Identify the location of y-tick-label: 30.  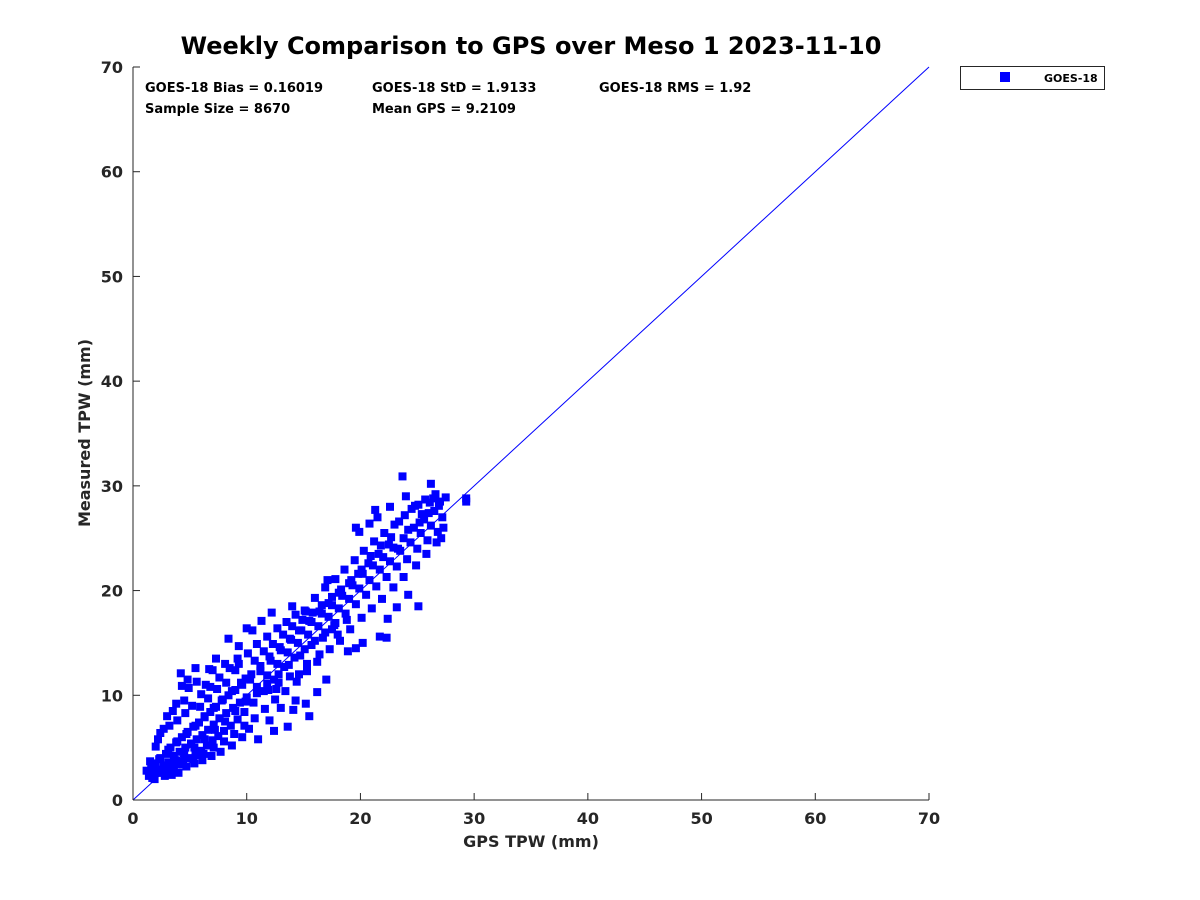
(112, 486).